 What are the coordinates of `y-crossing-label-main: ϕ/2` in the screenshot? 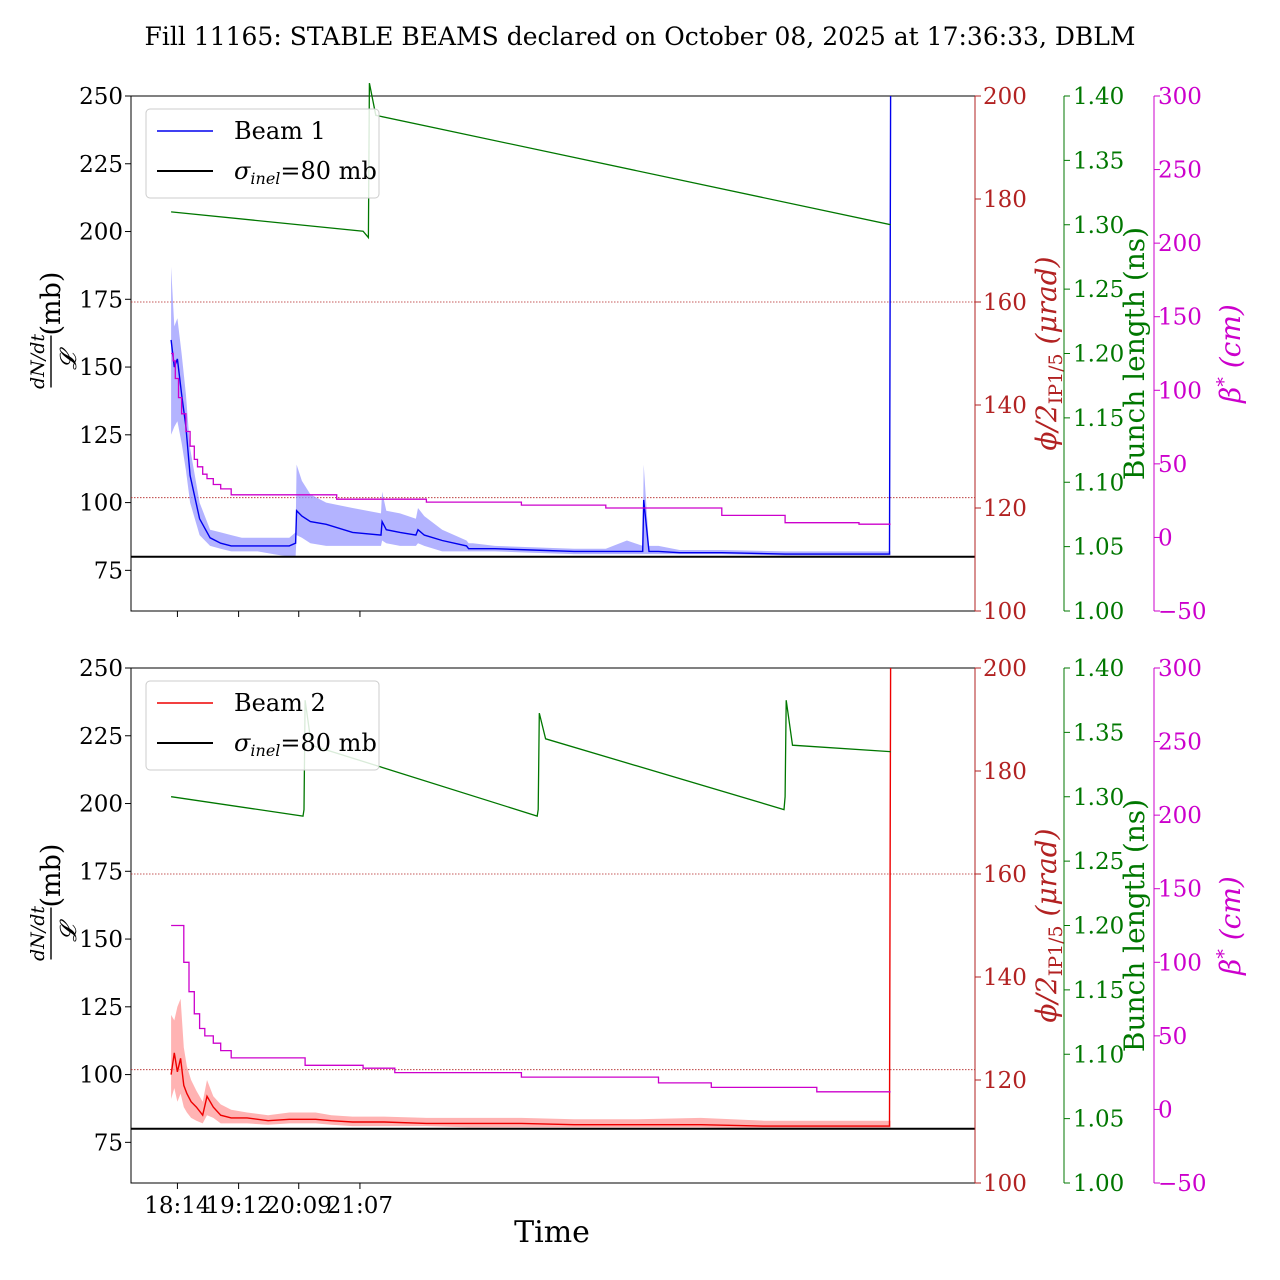 It's located at (1046, 427).